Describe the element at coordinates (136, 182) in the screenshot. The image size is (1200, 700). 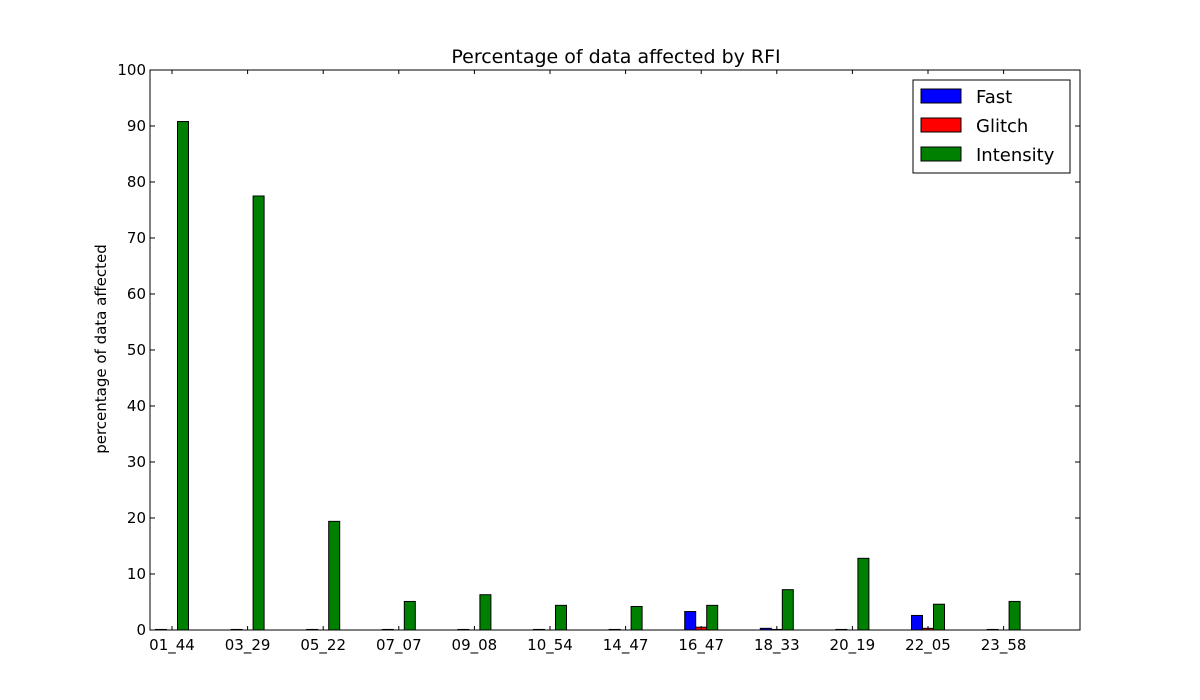
I see `y-tick-label: 80` at that location.